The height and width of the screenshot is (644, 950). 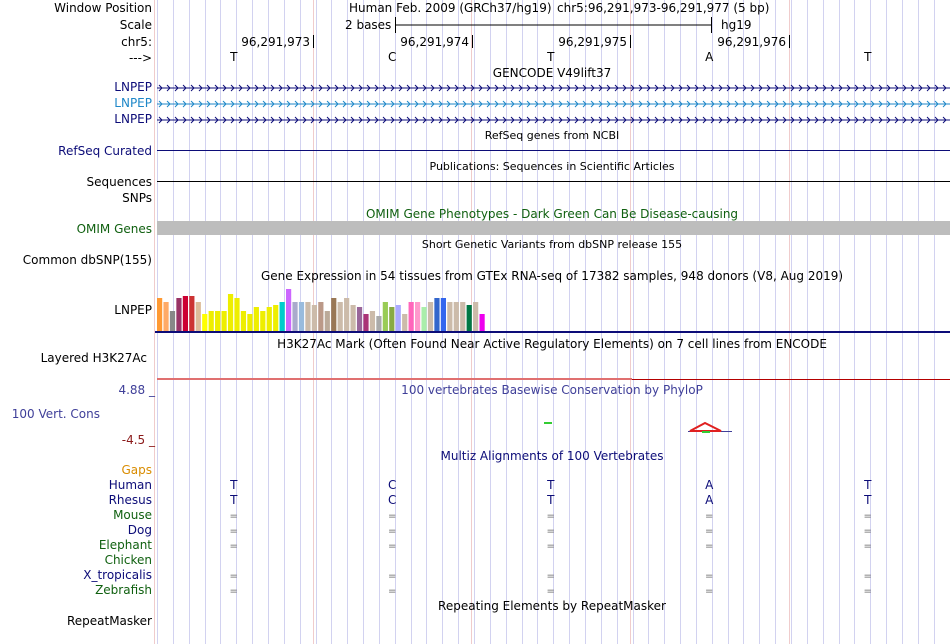 I want to click on species-label: Elephant, so click(x=125, y=545).